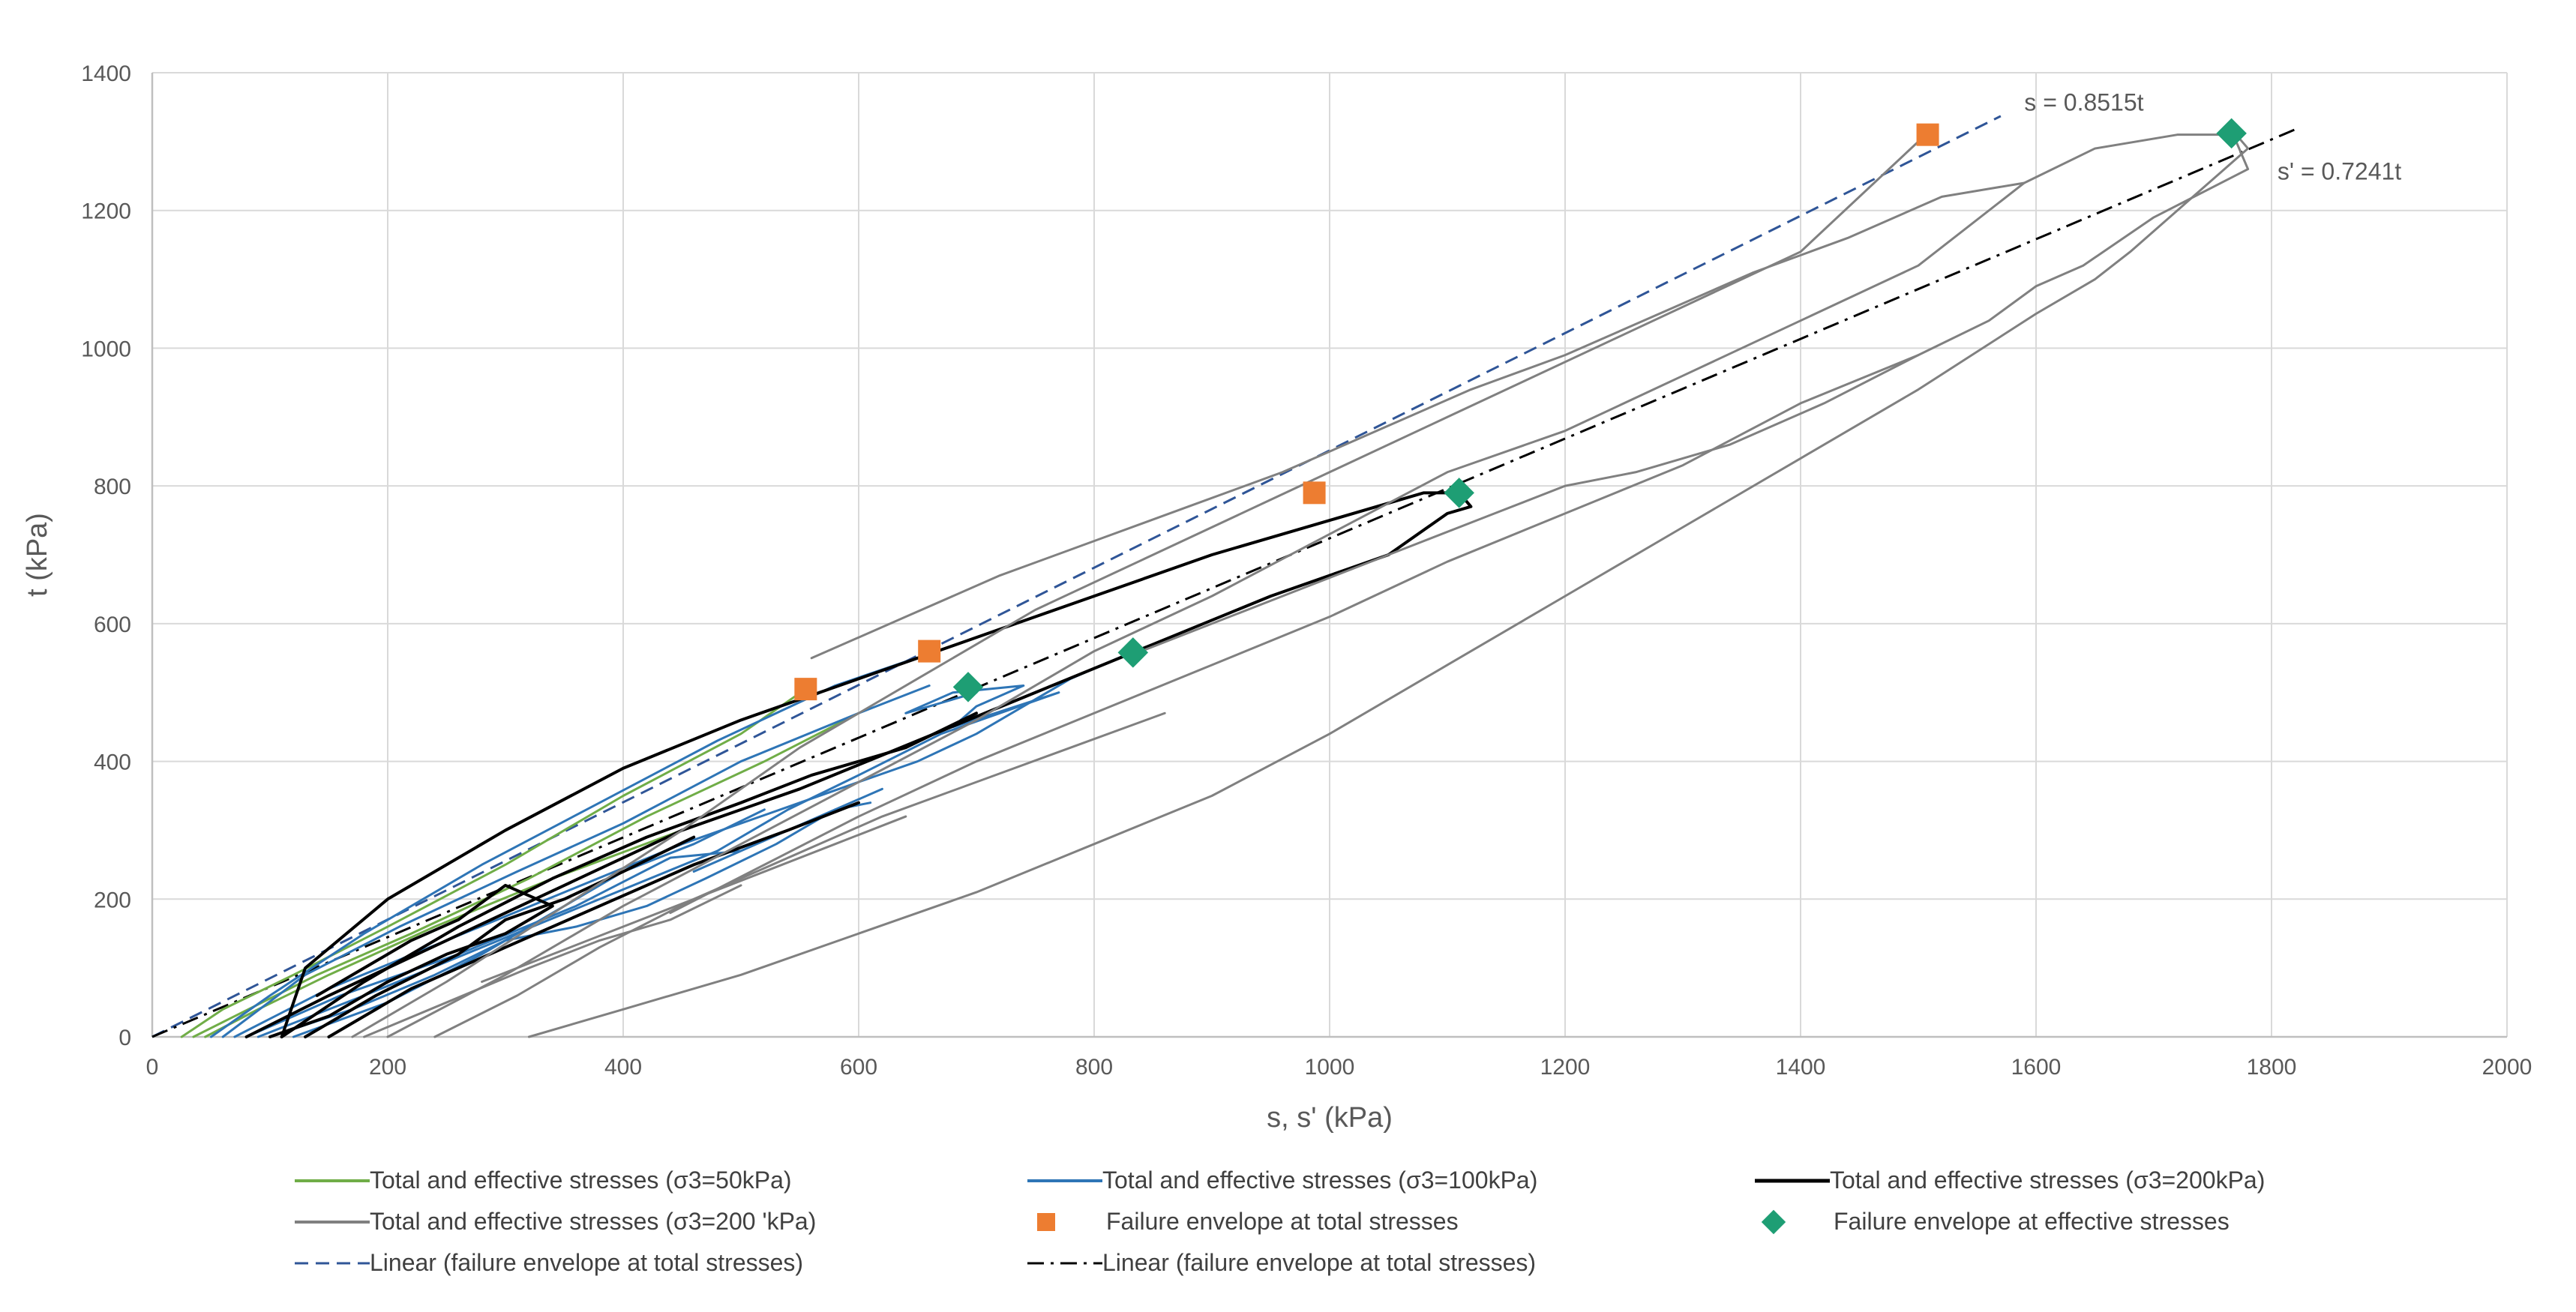 The image size is (2576, 1312). Describe the element at coordinates (1094, 1067) in the screenshot. I see `x-tick-label: 800` at that location.